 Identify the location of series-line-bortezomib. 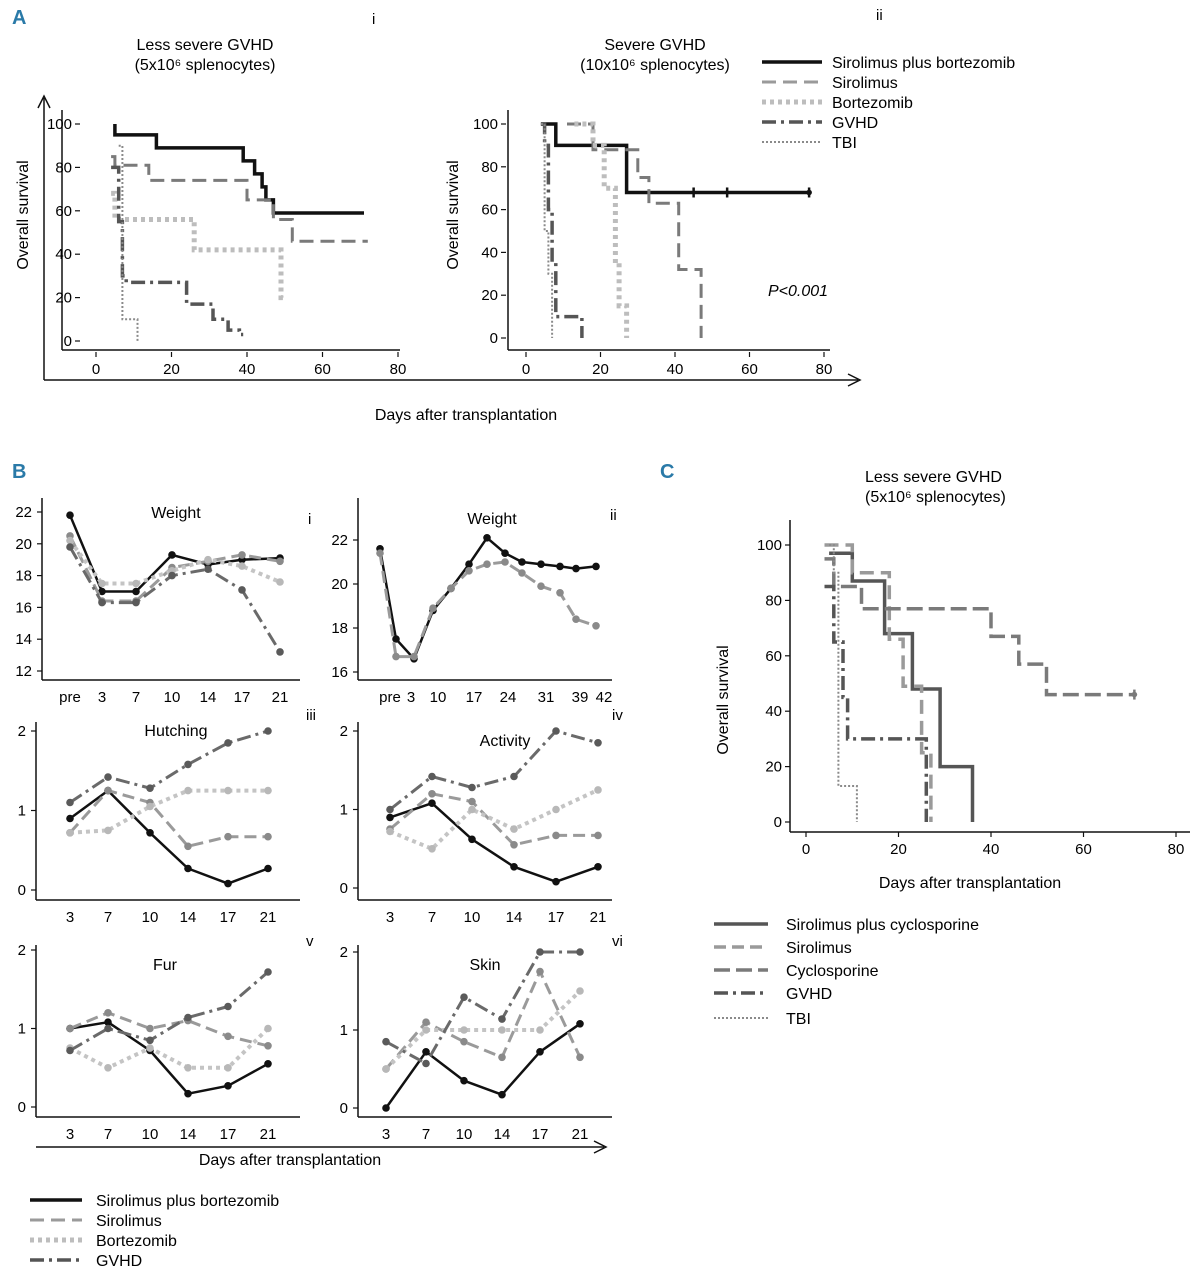
(169, 1048).